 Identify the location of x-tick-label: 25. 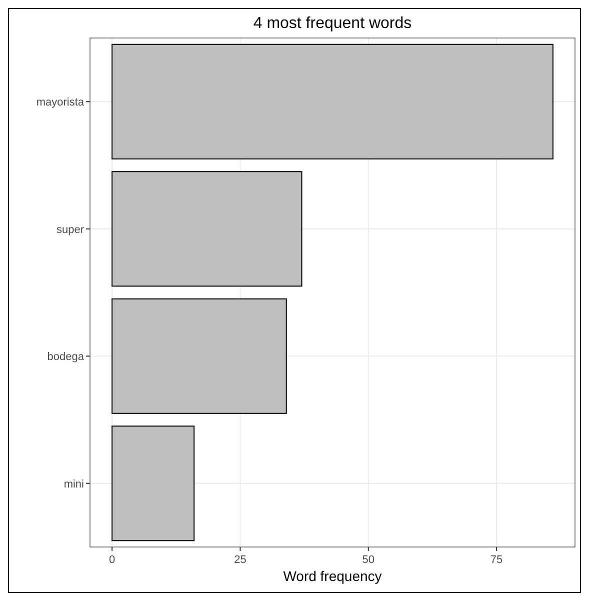
(240, 560).